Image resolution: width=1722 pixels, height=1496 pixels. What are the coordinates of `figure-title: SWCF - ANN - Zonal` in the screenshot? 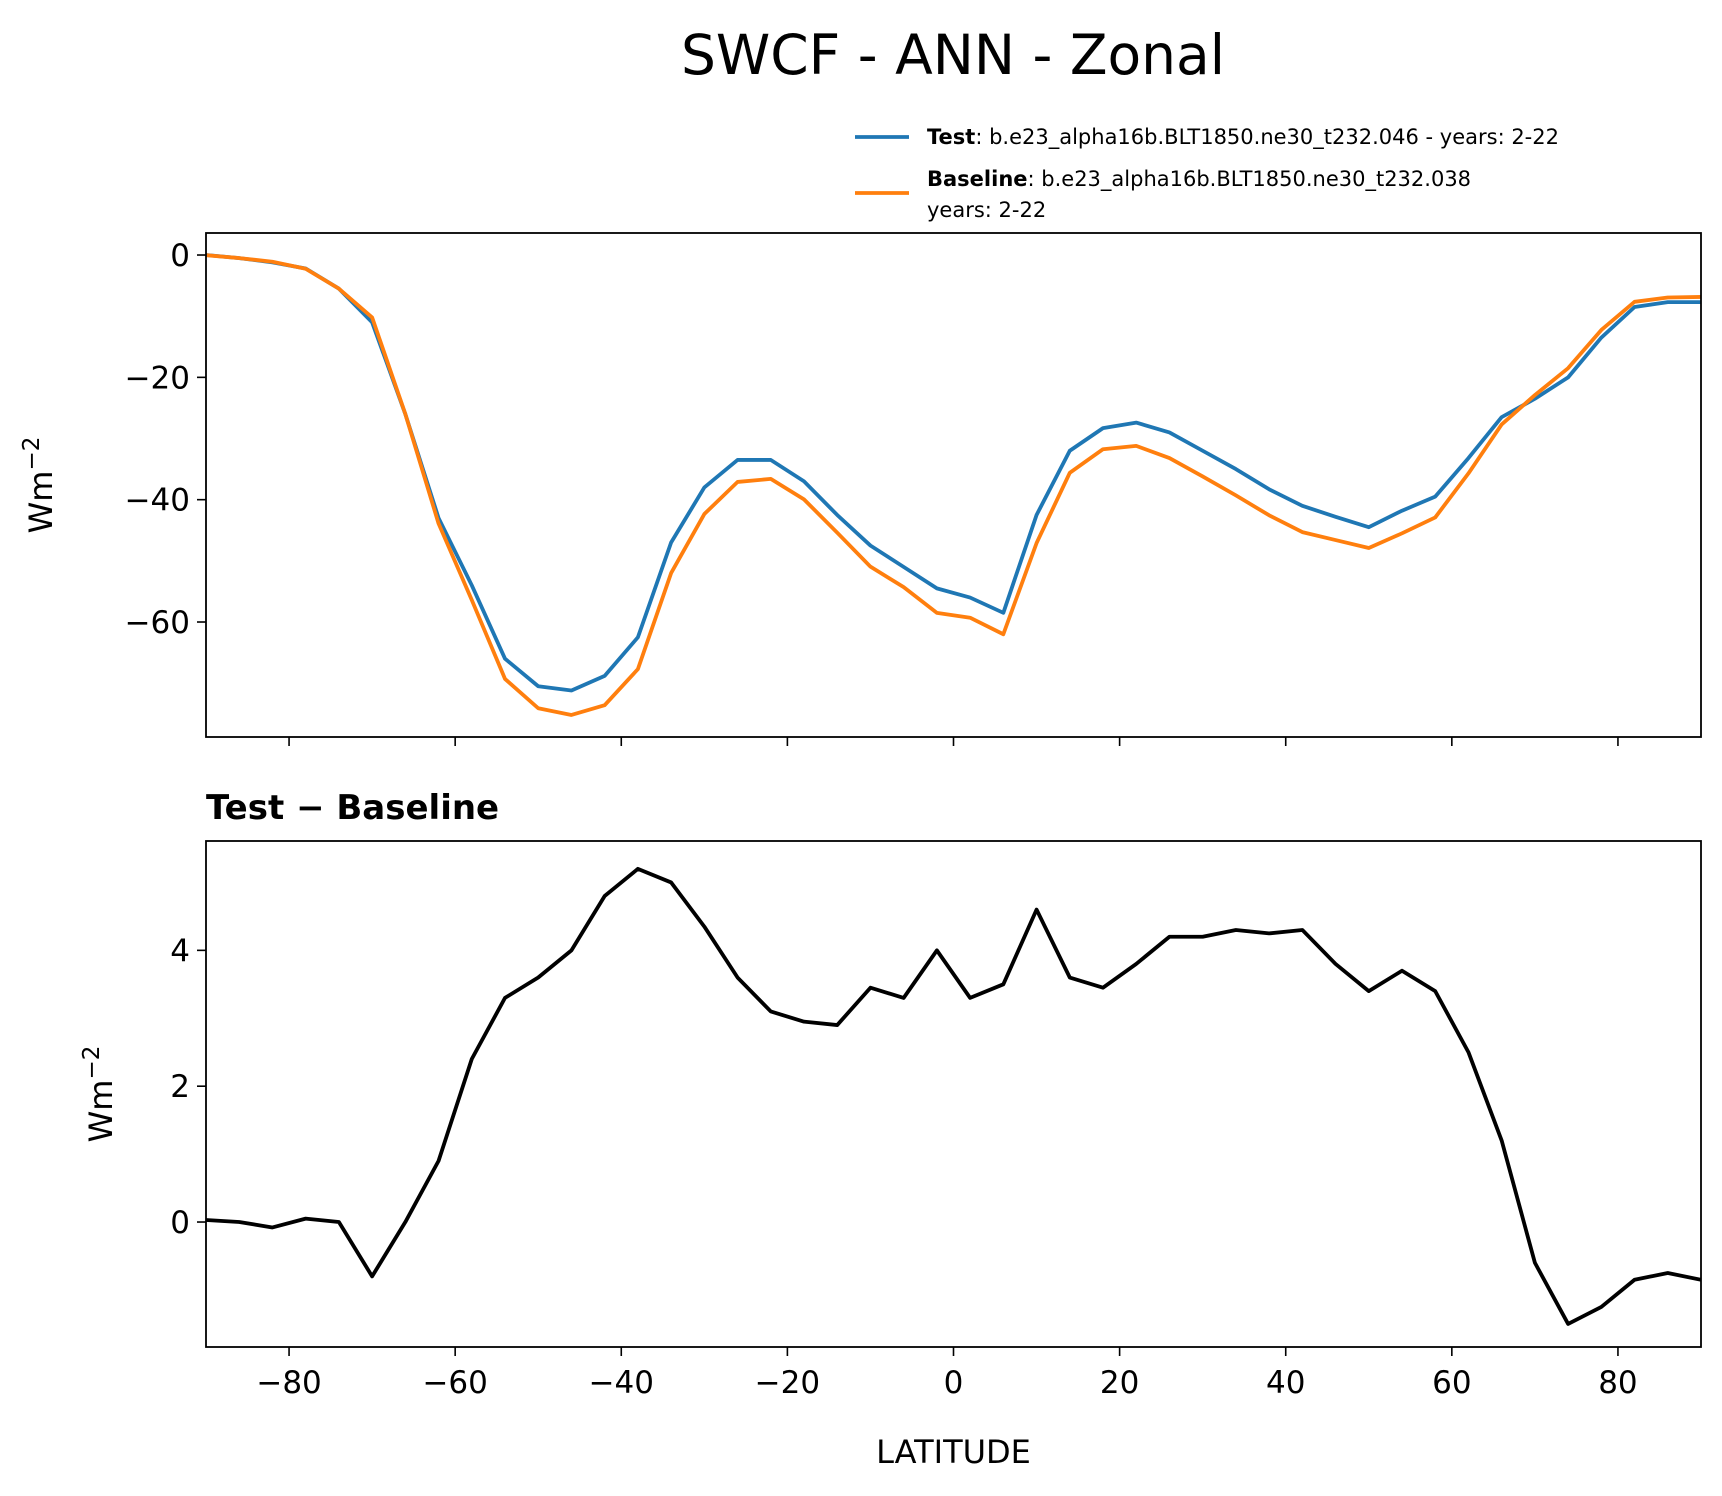 It's located at (953, 55).